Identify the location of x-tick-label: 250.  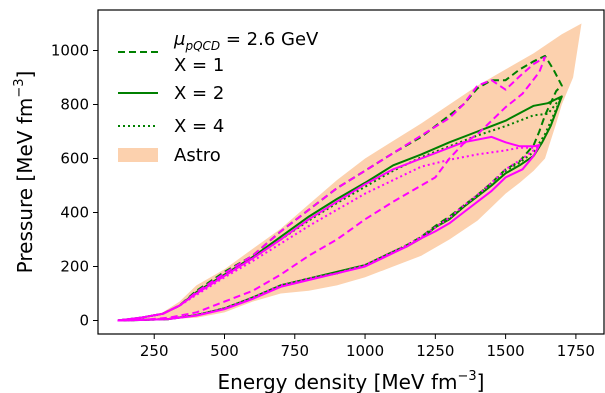
(154, 351).